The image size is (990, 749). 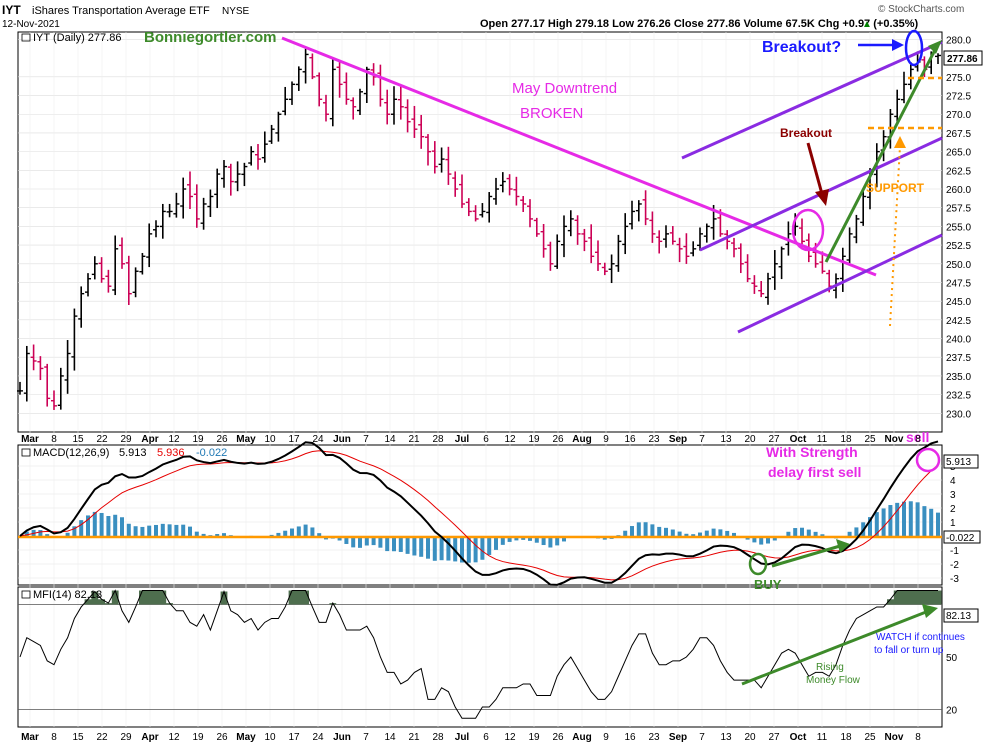 I want to click on price-tick-label: 272.5, so click(x=958, y=97).